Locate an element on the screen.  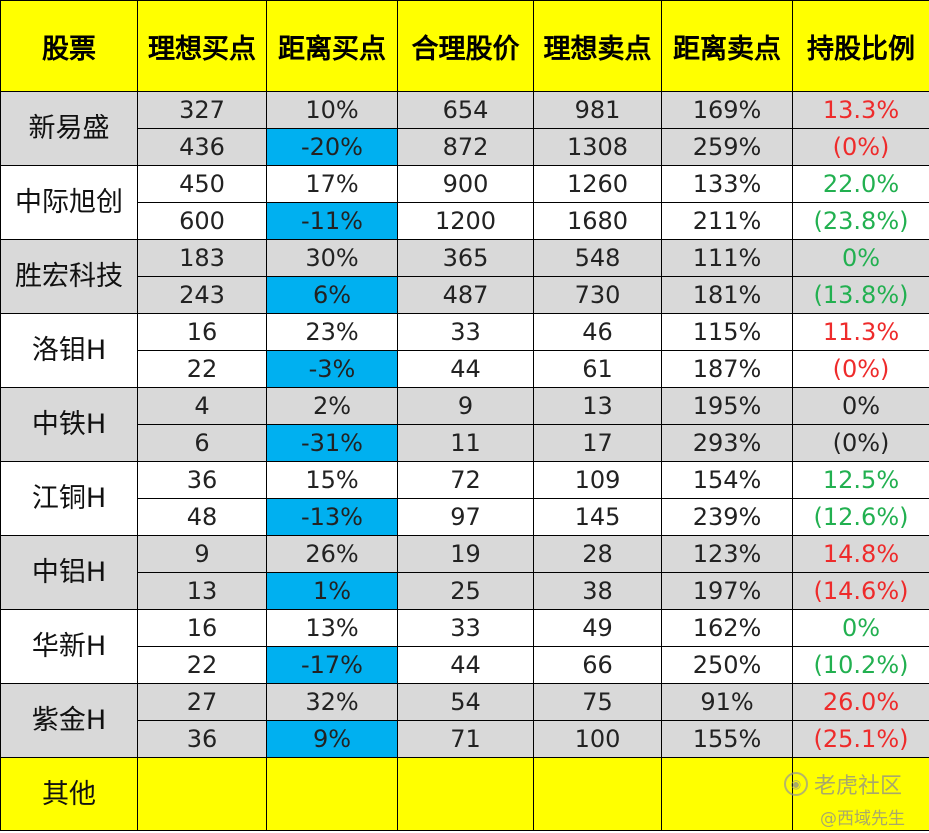
fair-price-cell: 654 is located at coordinates (465, 110).